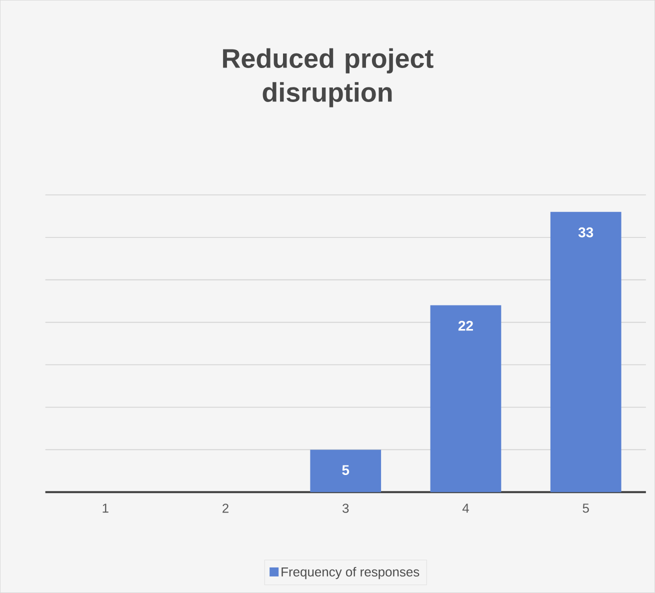 The image size is (655, 593). Describe the element at coordinates (351, 573) in the screenshot. I see `legend-label: Frequency of responses` at that location.